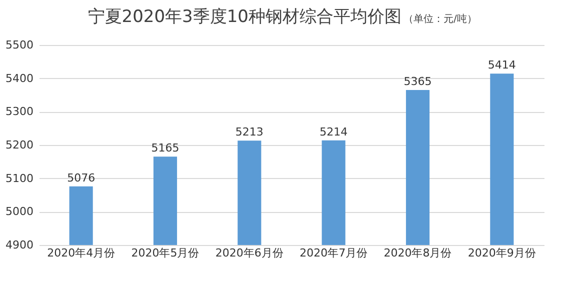 The image size is (562, 282). Describe the element at coordinates (20, 45) in the screenshot. I see `y-tick-label: 5500` at that location.